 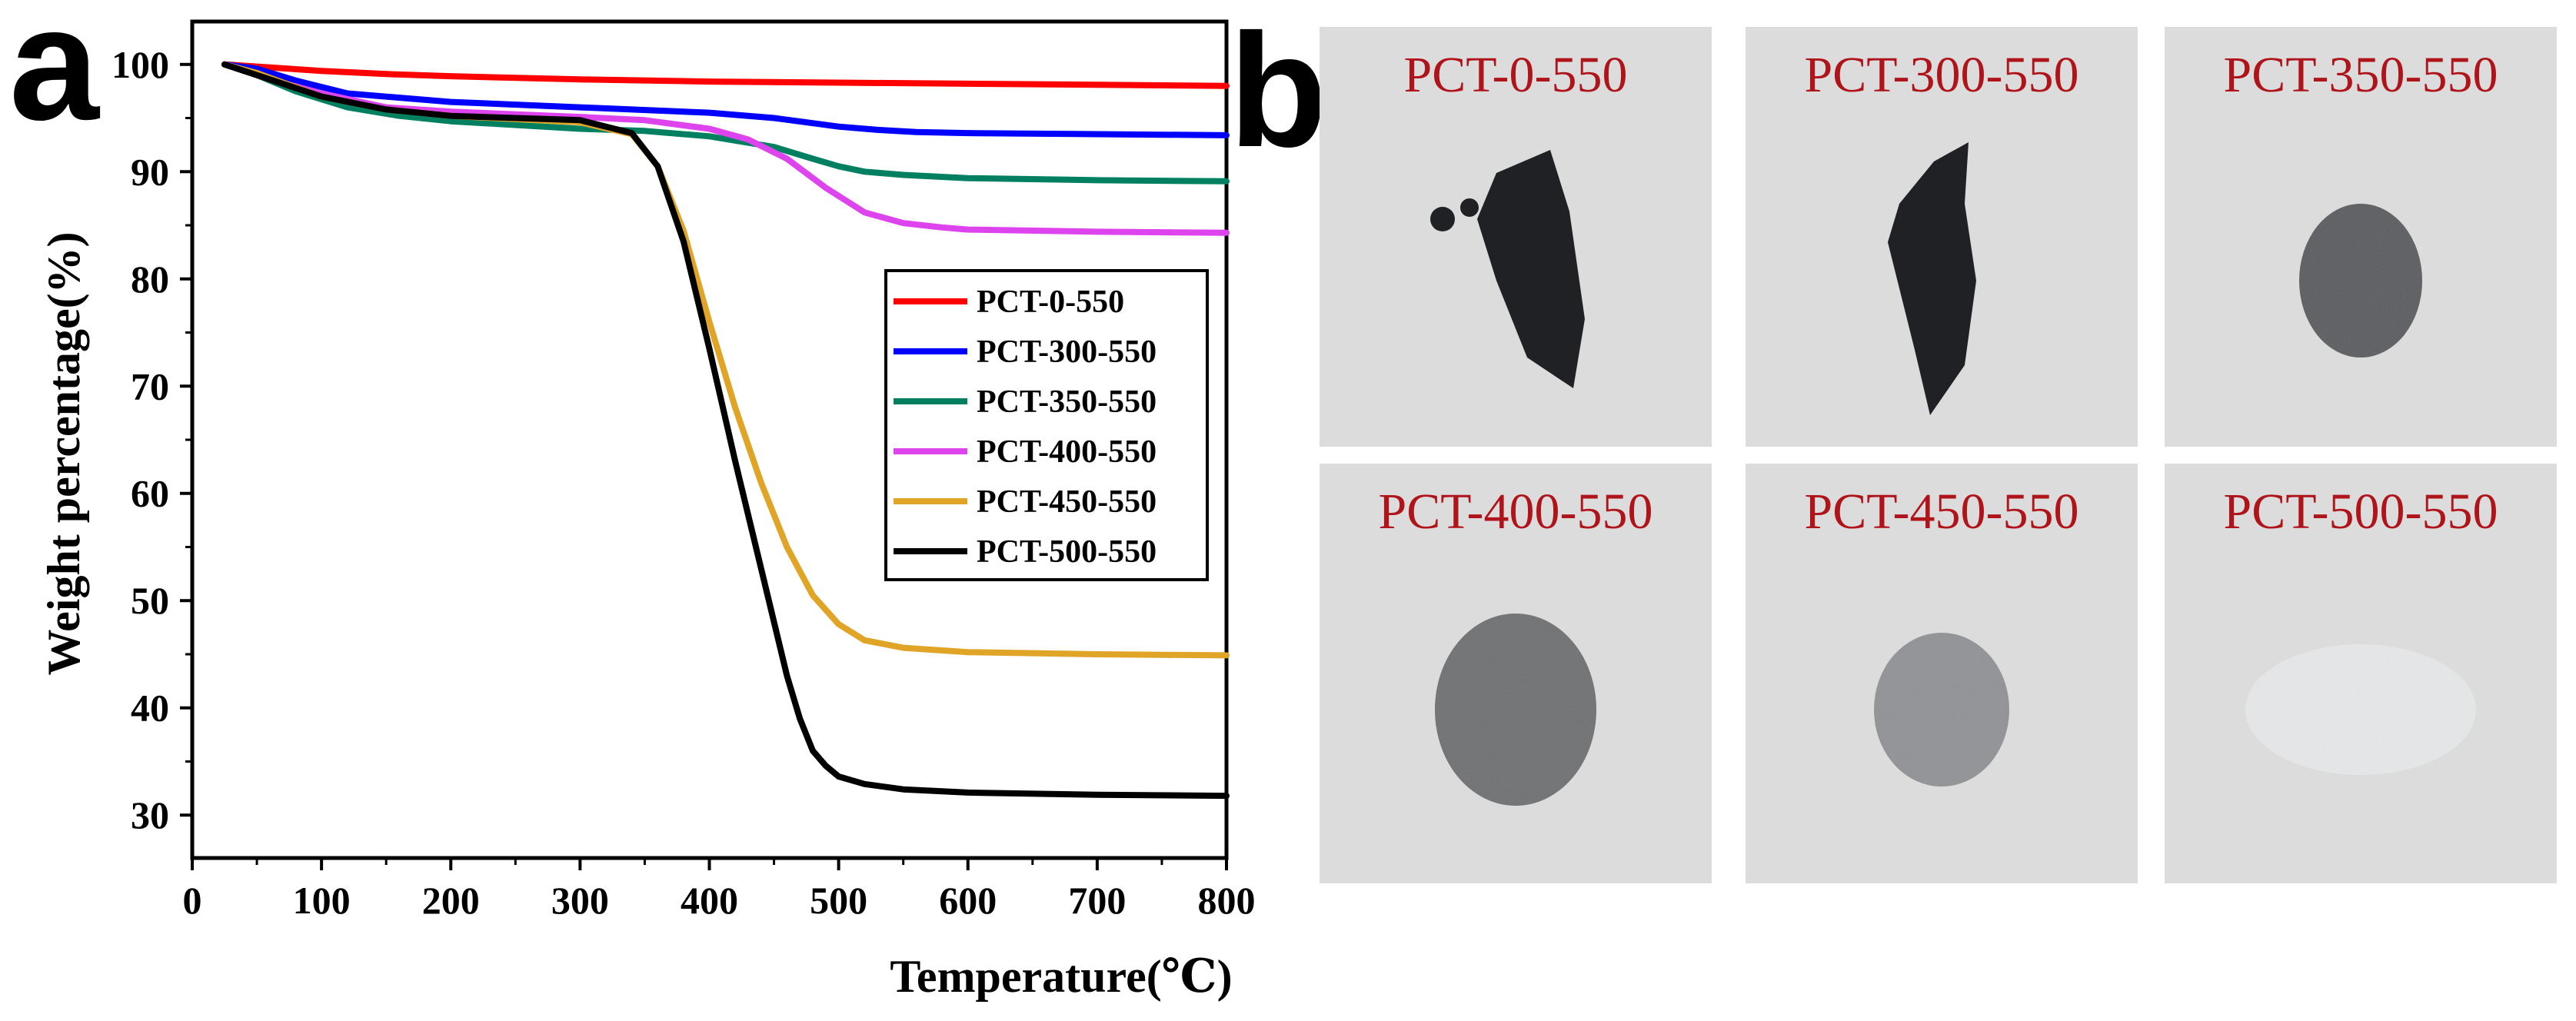 What do you see at coordinates (1067, 502) in the screenshot?
I see `legend-label: PCT-450-550` at bounding box center [1067, 502].